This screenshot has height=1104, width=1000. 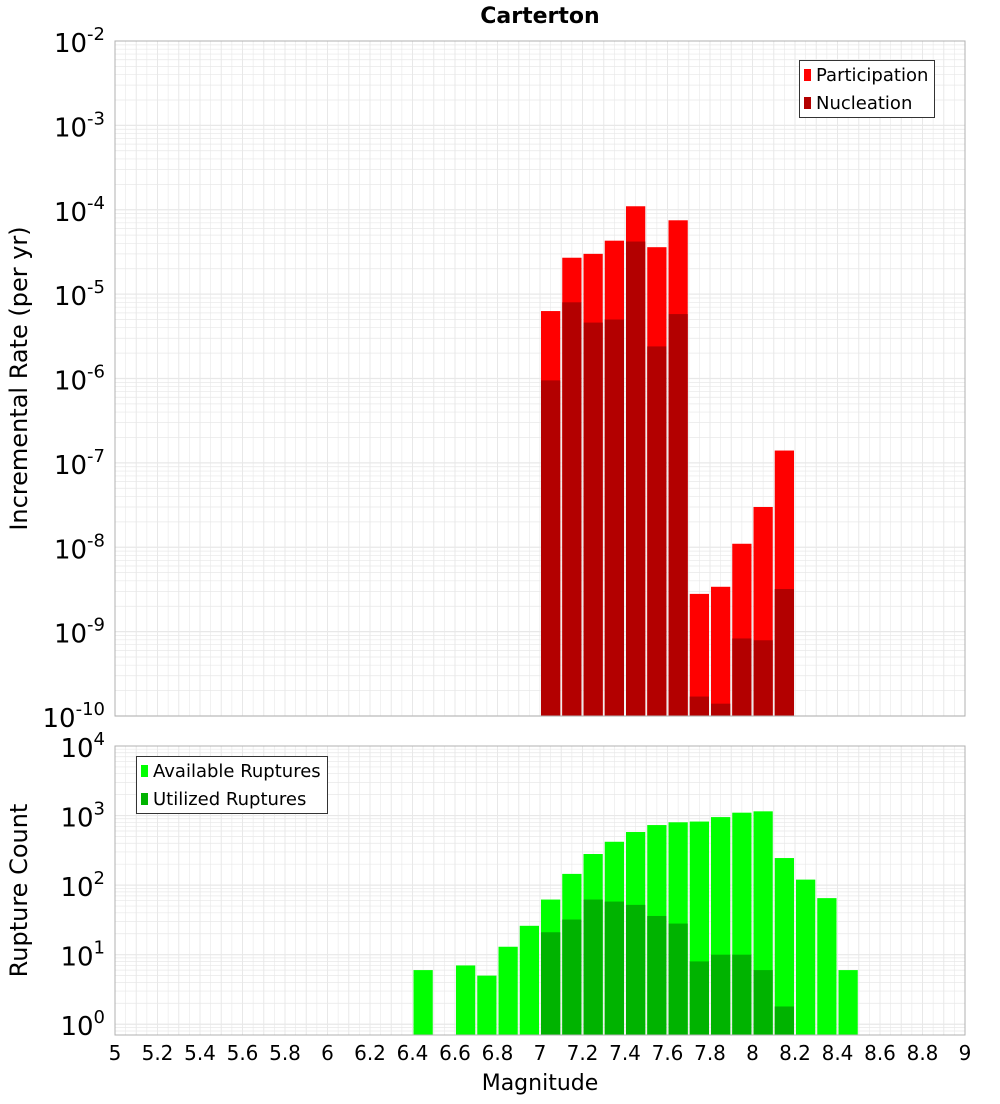 I want to click on x-tick-label: 9, so click(x=965, y=1053).